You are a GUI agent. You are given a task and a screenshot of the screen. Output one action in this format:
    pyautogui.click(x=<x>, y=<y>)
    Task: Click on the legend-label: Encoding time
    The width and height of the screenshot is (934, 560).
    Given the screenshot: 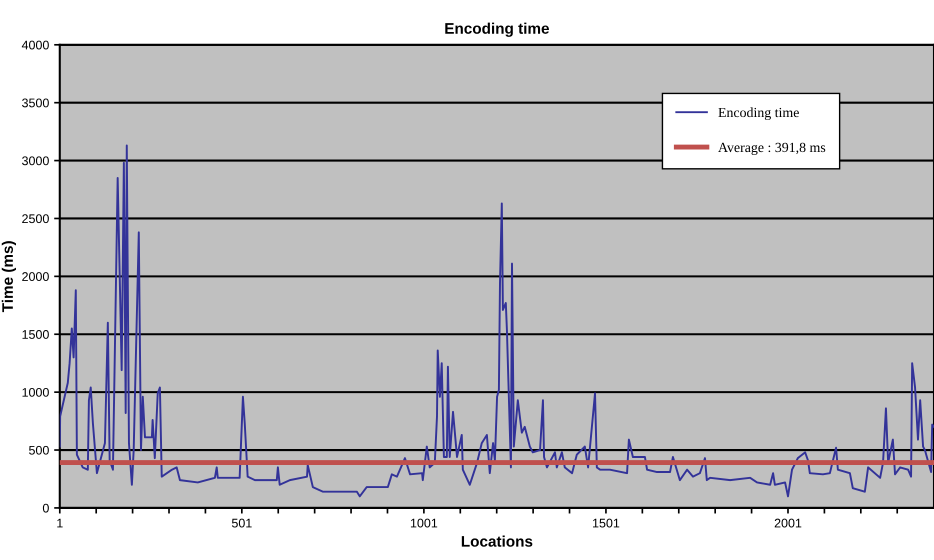 What is the action you would take?
    pyautogui.click(x=758, y=113)
    